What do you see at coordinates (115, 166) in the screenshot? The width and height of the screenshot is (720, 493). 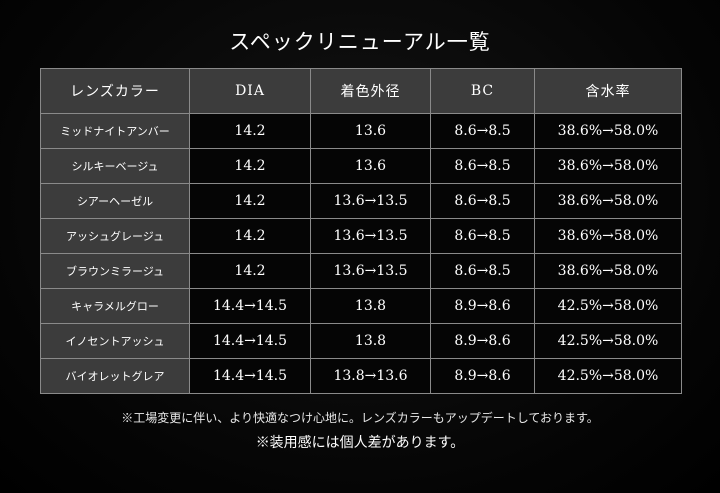 I see `lens-color-cell: シルキーベージュ` at bounding box center [115, 166].